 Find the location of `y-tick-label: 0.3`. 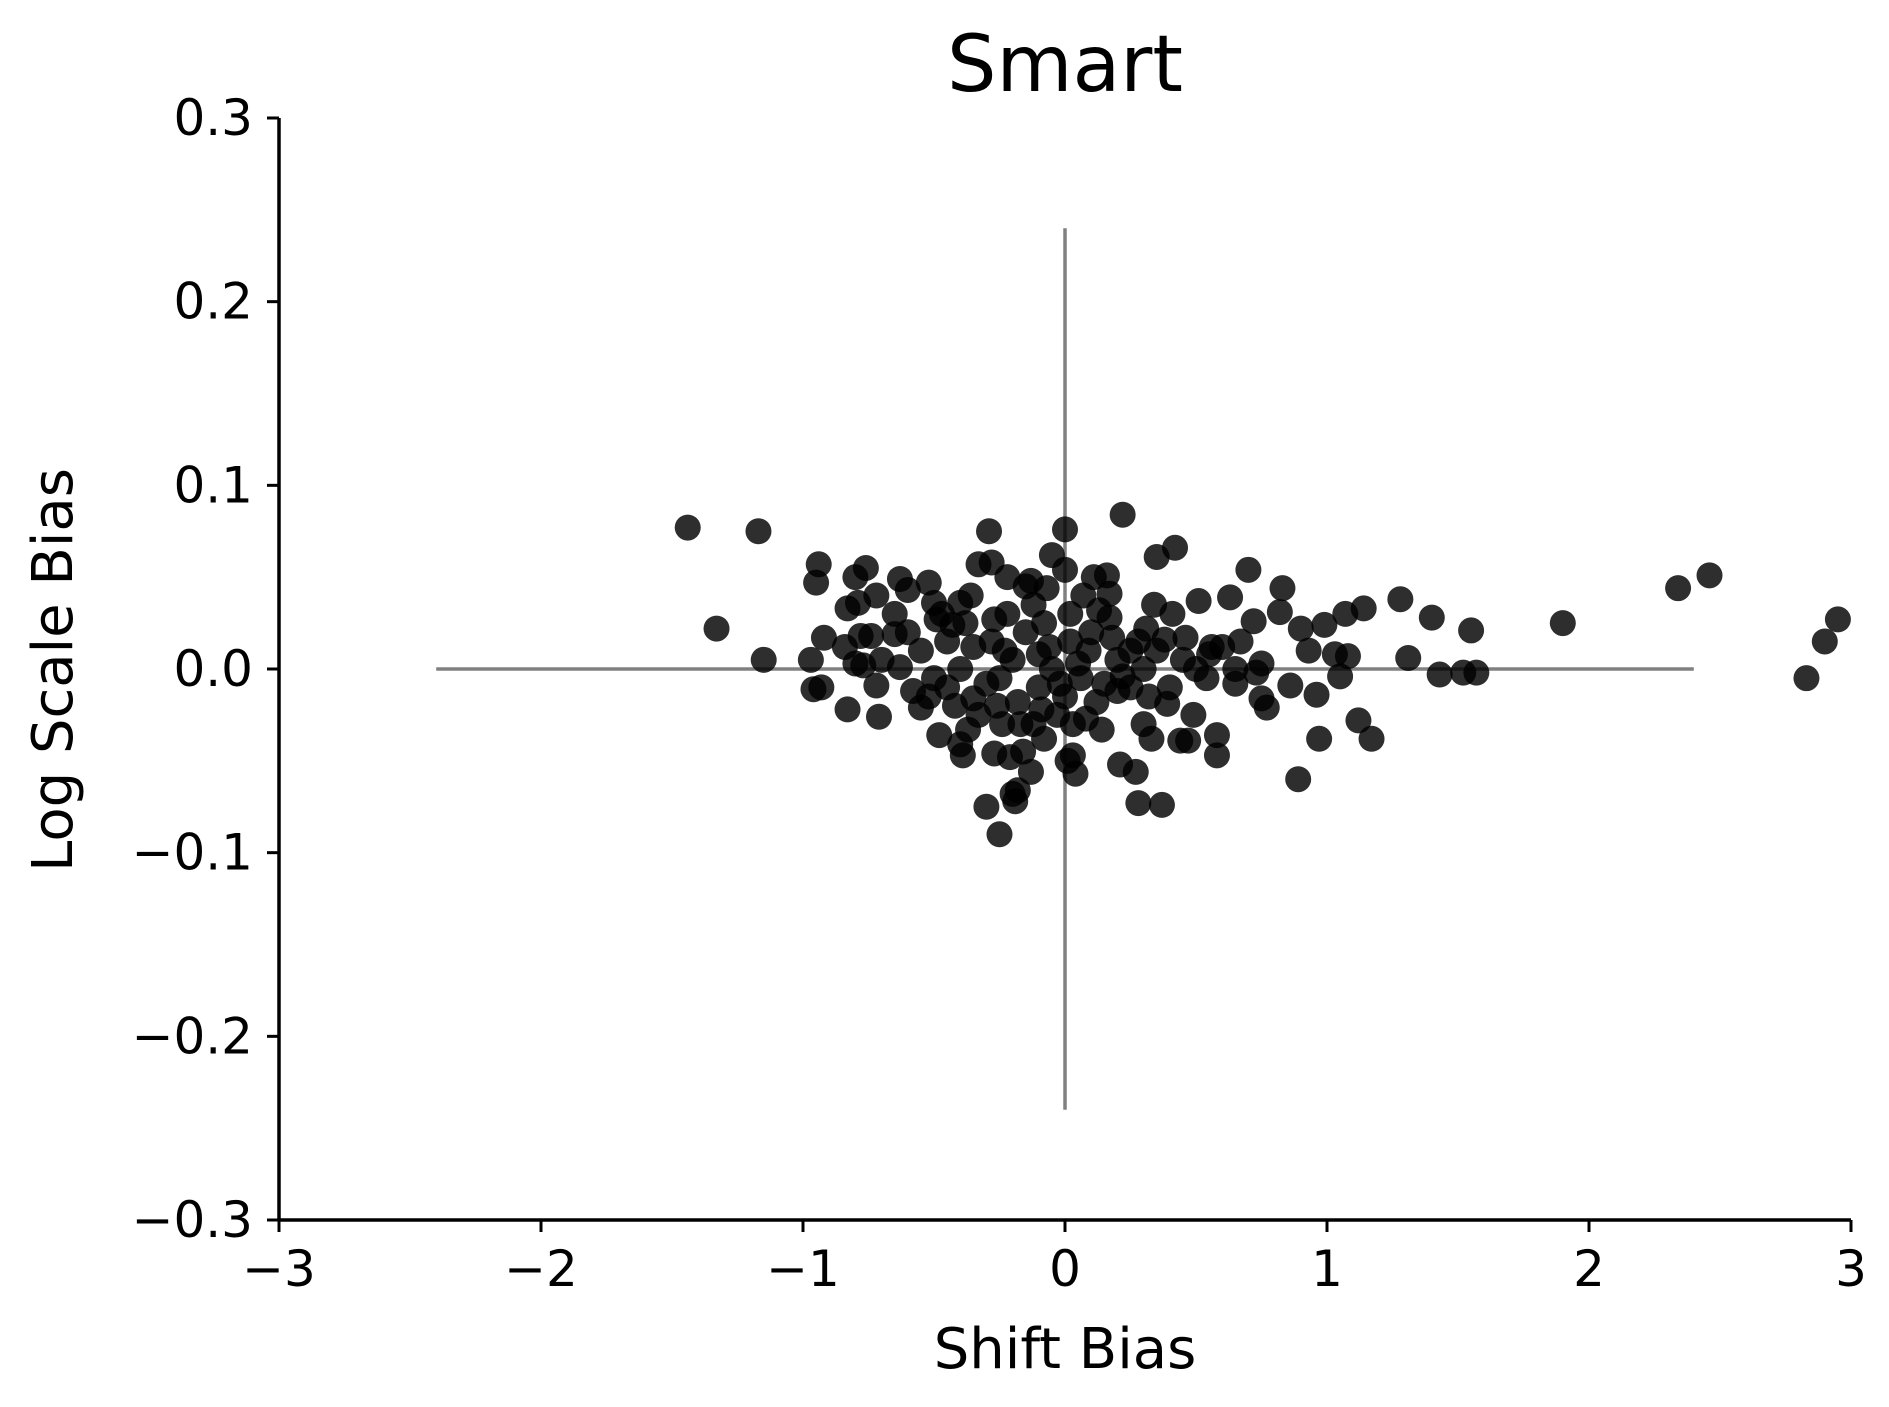

y-tick-label: 0.3 is located at coordinates (213, 118).